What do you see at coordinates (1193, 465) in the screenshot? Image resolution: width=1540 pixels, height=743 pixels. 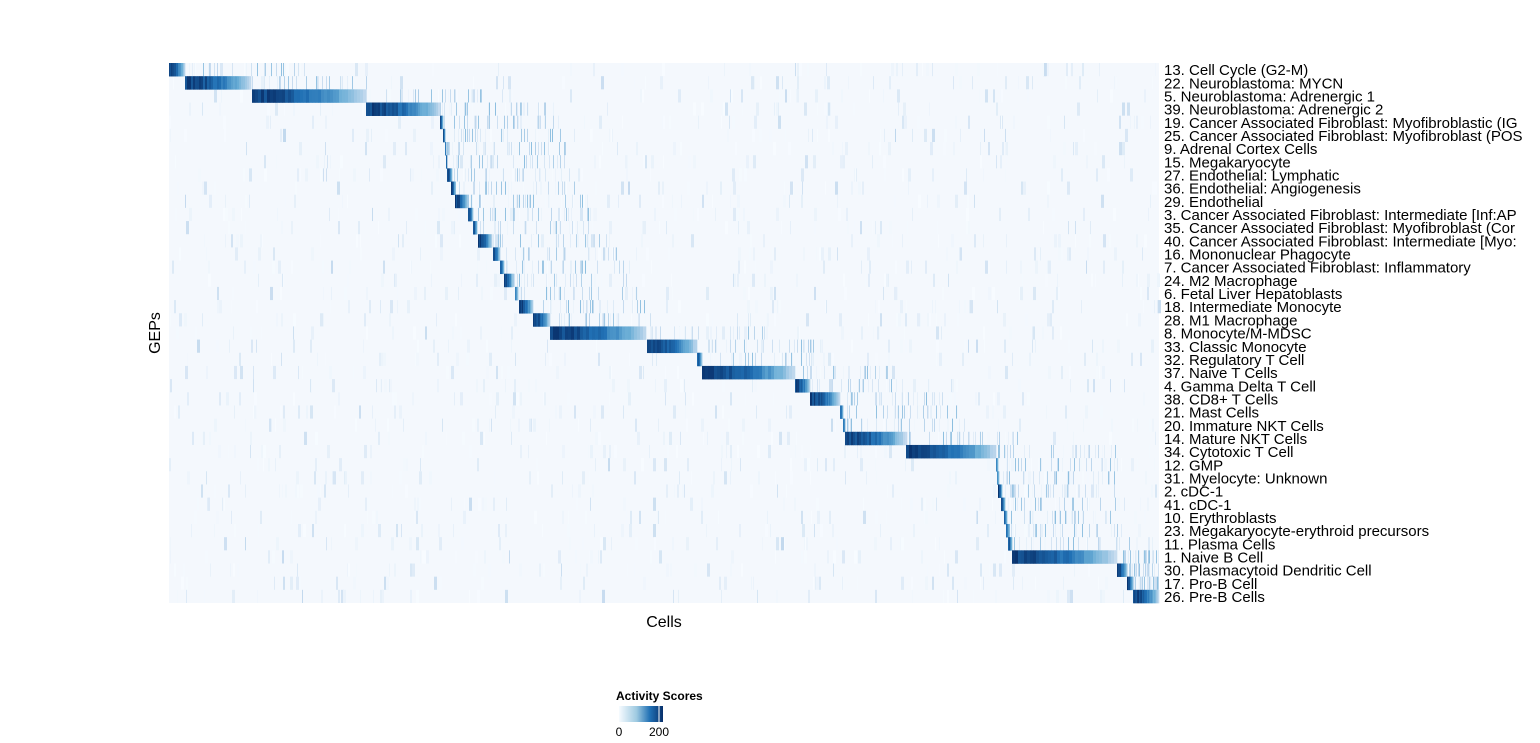 I see `row-label: 12. GMP` at bounding box center [1193, 465].